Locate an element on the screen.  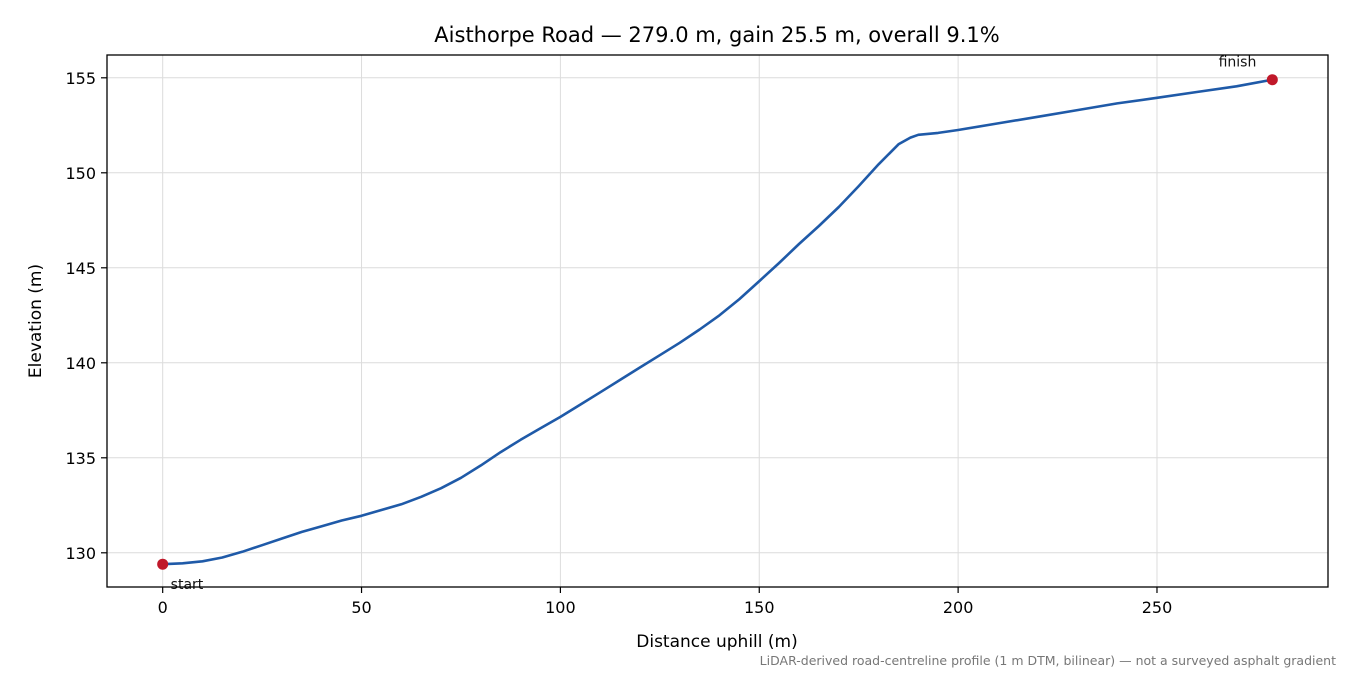
finish-label: finish is located at coordinates (1238, 63).